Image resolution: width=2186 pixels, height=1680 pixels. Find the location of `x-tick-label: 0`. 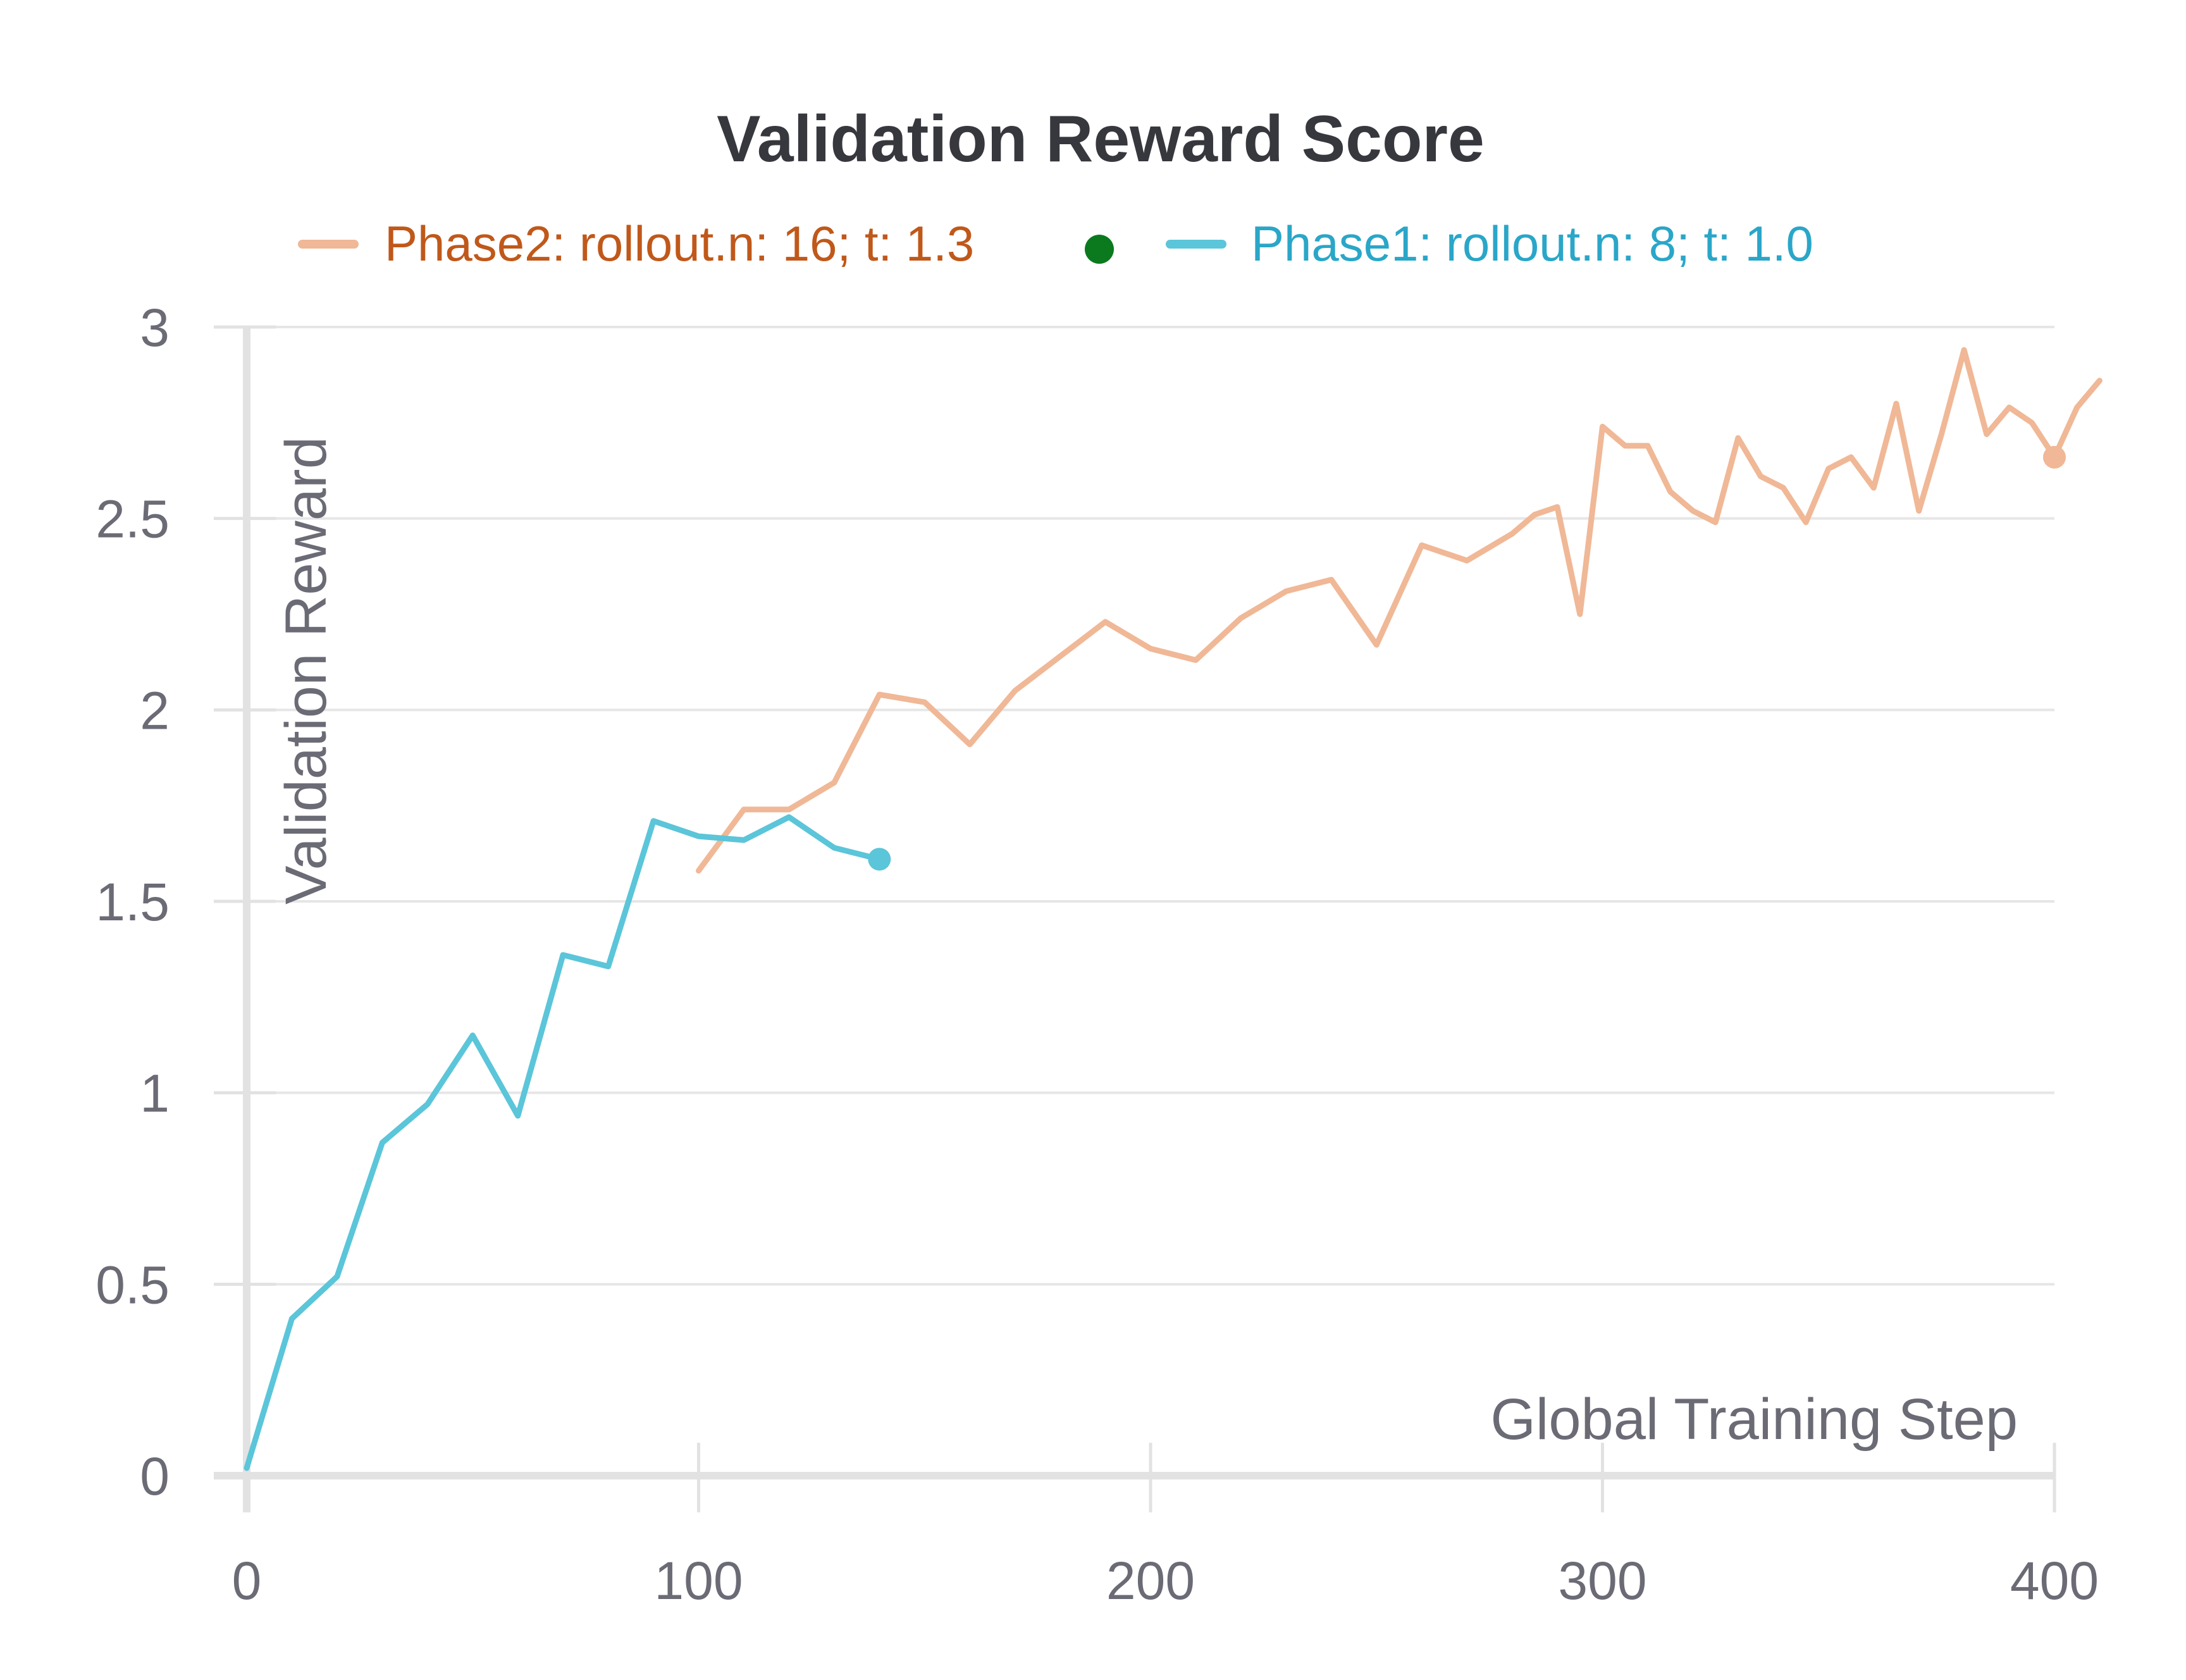

x-tick-label: 0 is located at coordinates (247, 1580).